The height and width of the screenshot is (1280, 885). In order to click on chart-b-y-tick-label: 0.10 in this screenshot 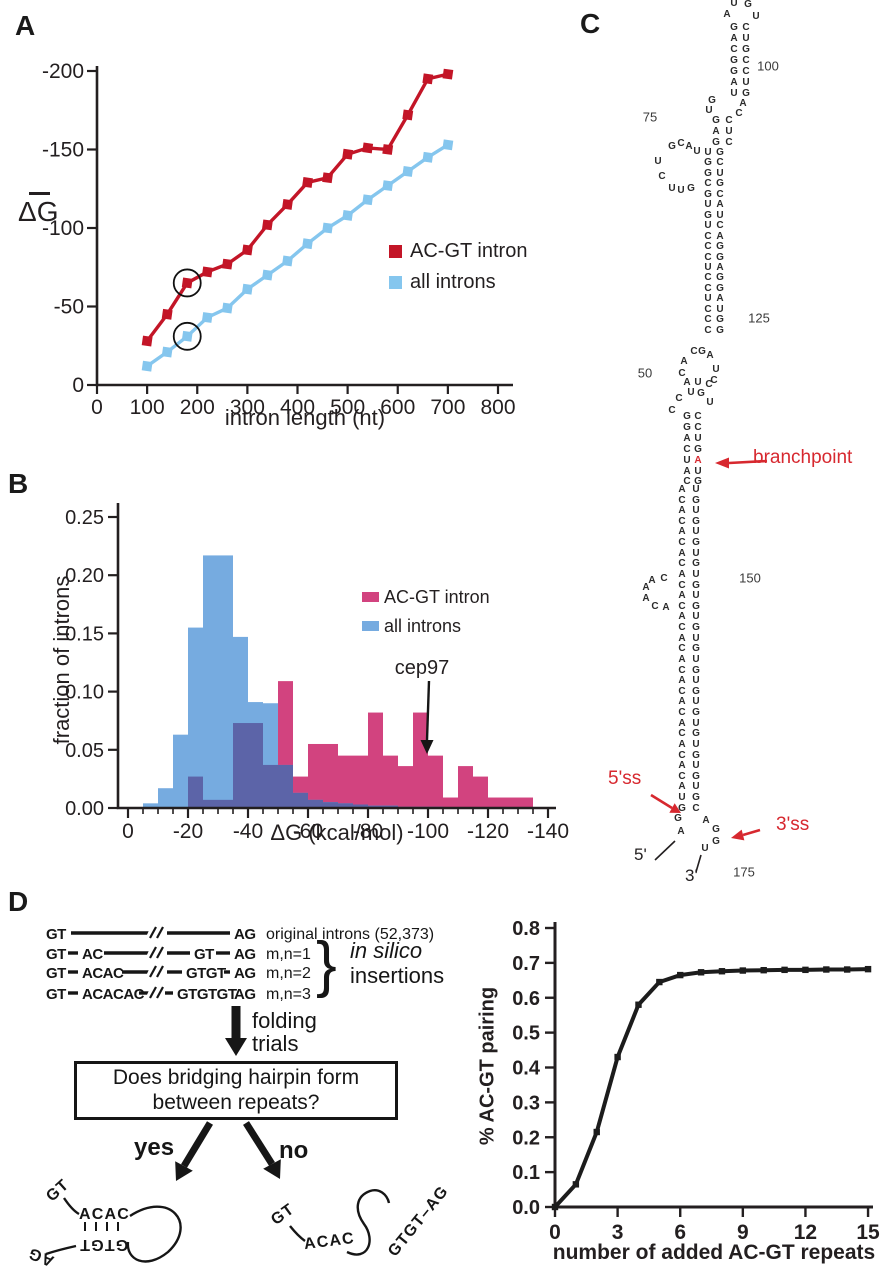, I will do `click(84, 693)`.